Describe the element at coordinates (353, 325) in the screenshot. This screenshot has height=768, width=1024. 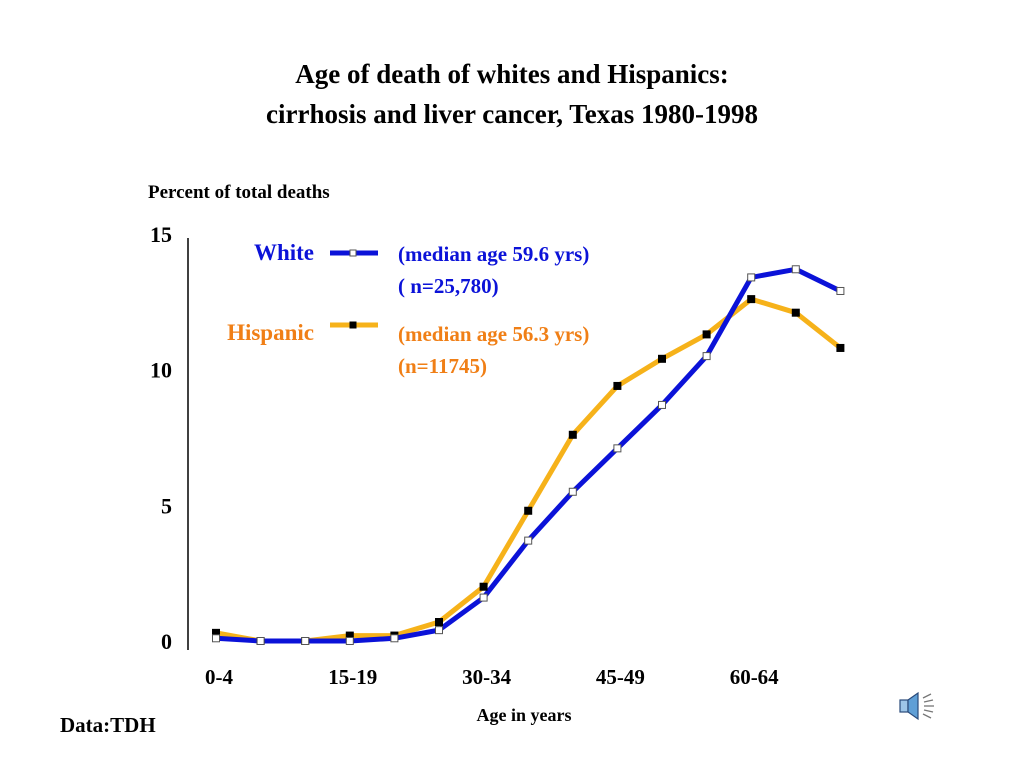
I see `legend-marker-hispanic` at that location.